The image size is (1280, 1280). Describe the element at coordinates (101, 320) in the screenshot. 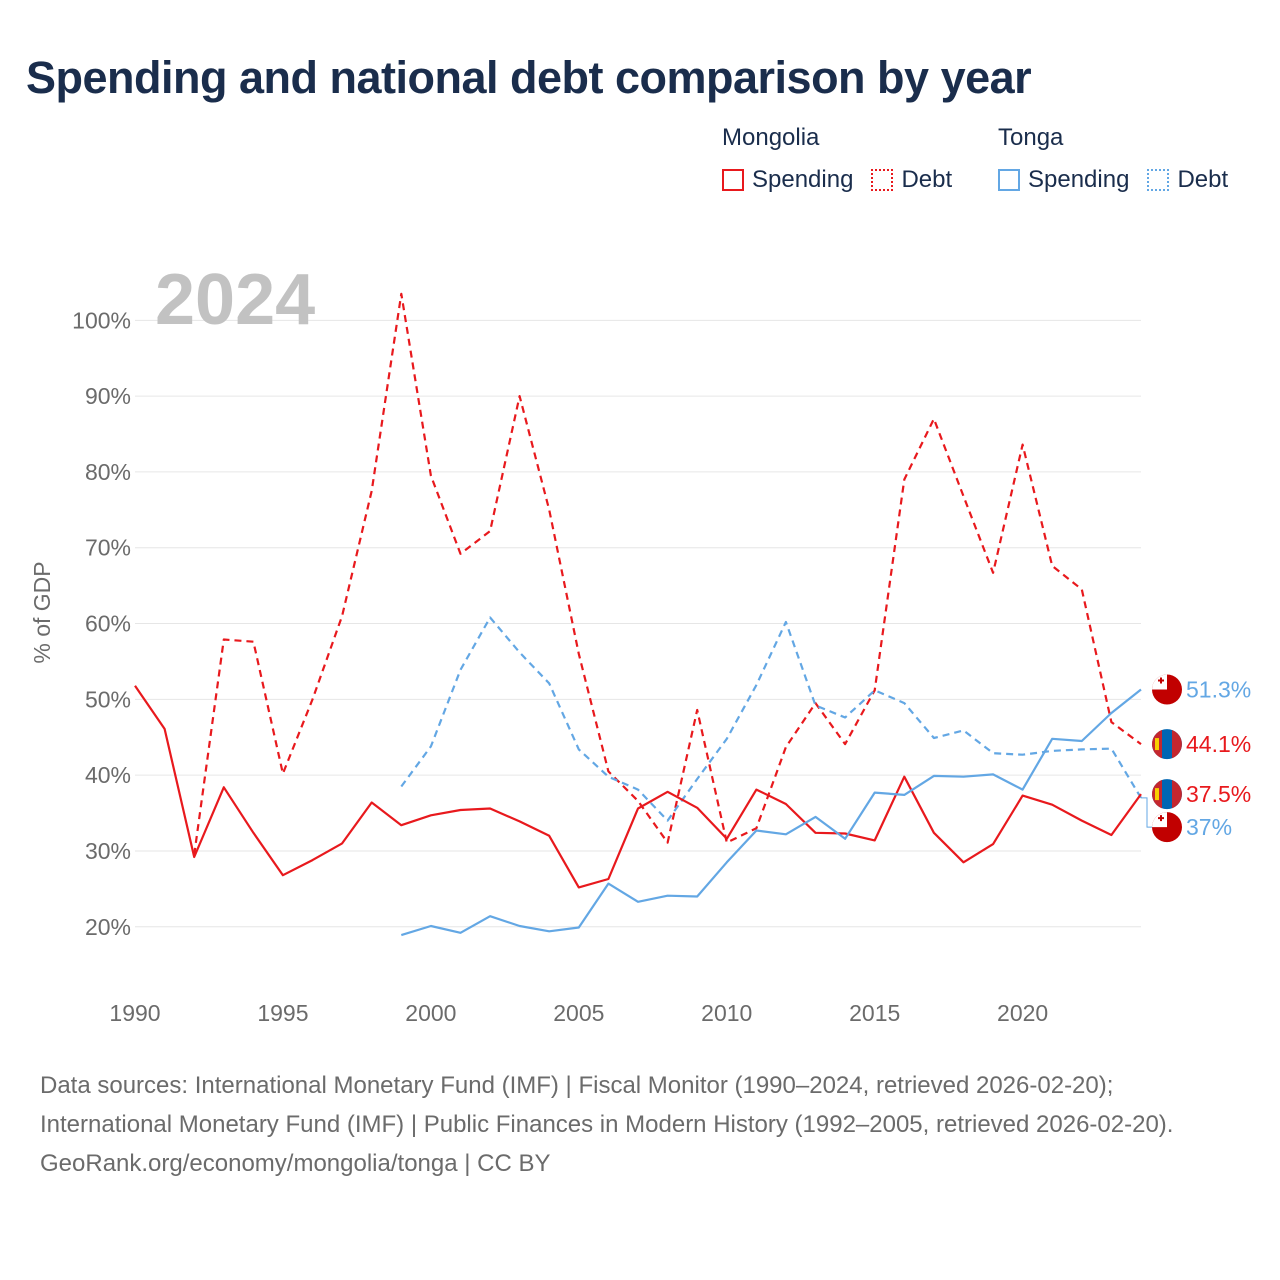

I see `y-tick-label: 100%` at that location.